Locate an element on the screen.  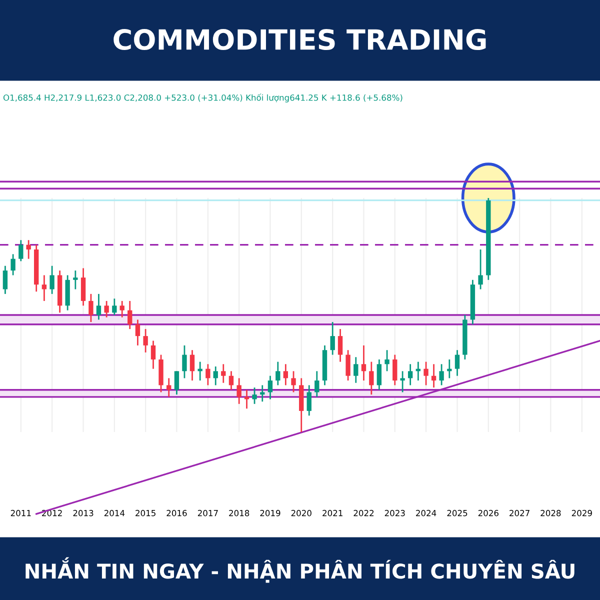
x-tick-label: 2025 is located at coordinates (457, 513).